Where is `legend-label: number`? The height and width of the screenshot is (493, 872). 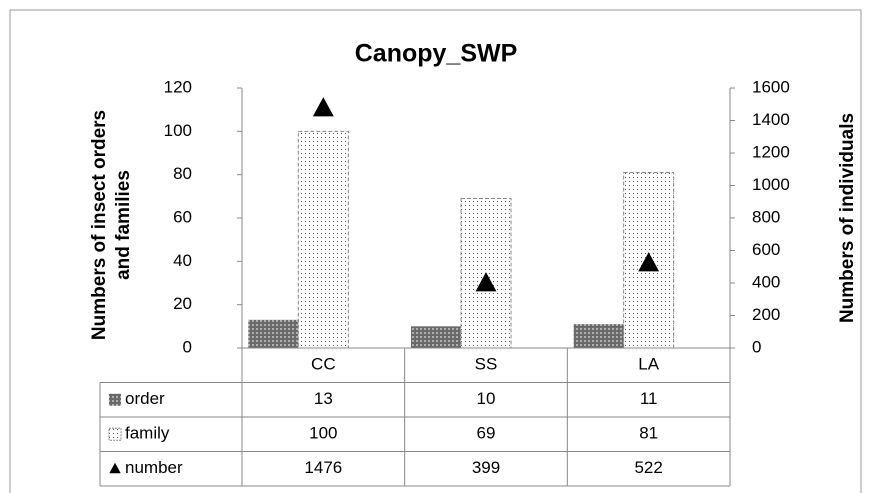
legend-label: number is located at coordinates (154, 467).